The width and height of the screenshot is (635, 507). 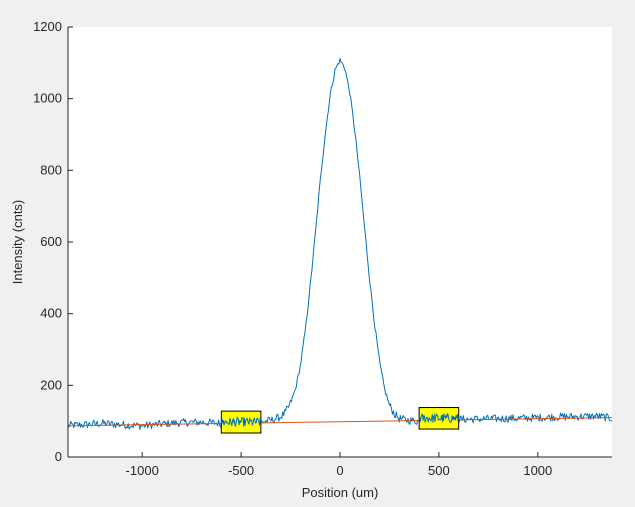 I want to click on y-tick-label: 0, so click(x=58, y=456).